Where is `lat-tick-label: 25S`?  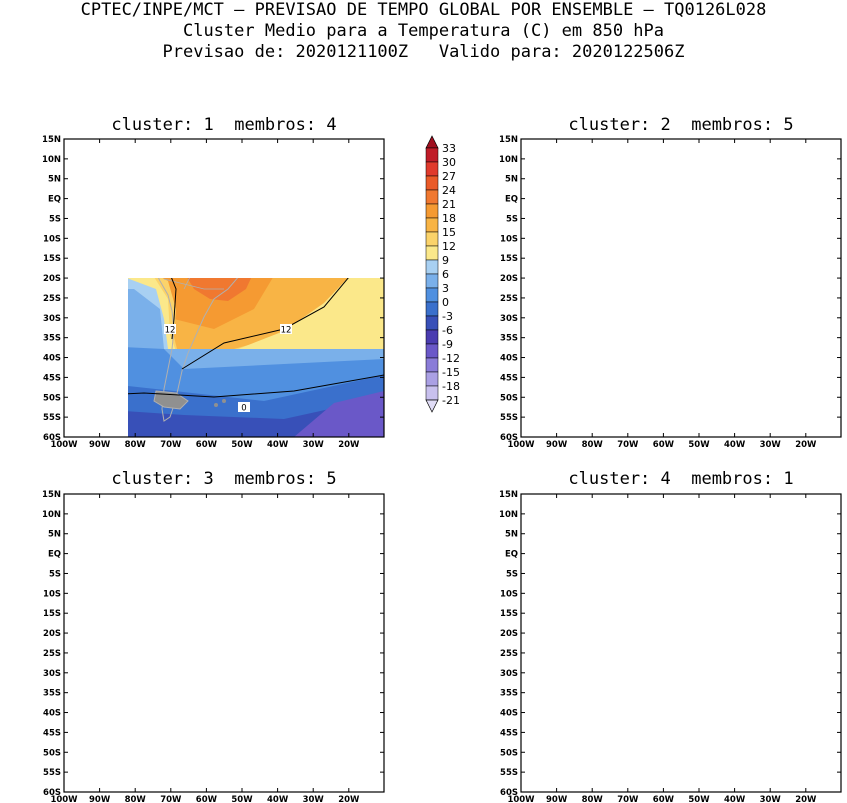
lat-tick-label: 25S is located at coordinates (52, 654).